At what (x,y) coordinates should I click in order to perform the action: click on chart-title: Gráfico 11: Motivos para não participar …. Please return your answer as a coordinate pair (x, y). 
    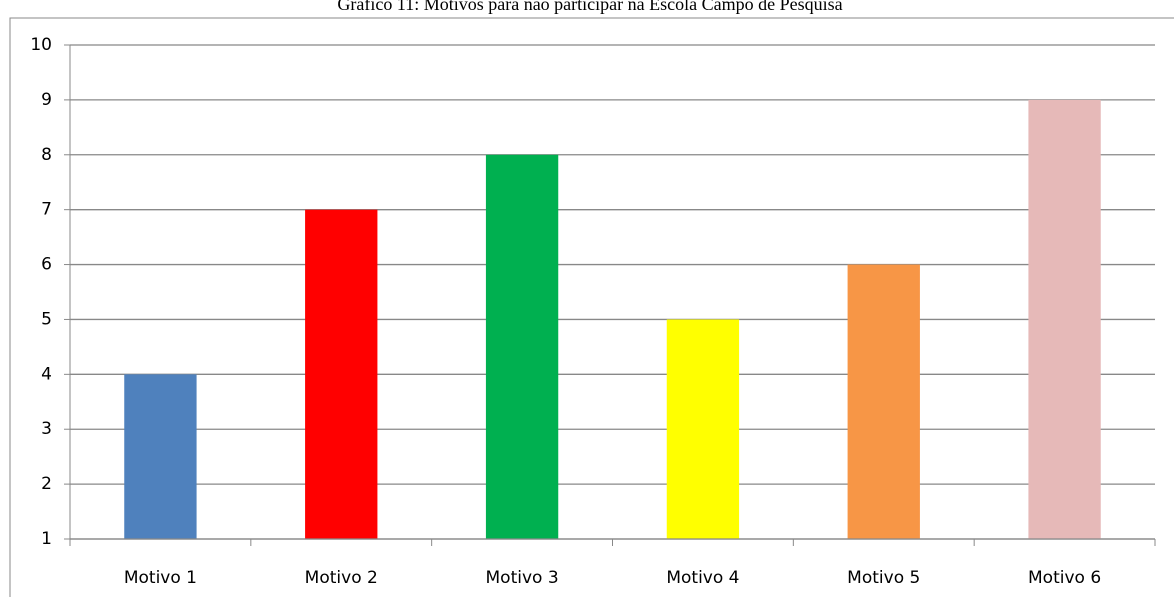
    Looking at the image, I should click on (589, 7).